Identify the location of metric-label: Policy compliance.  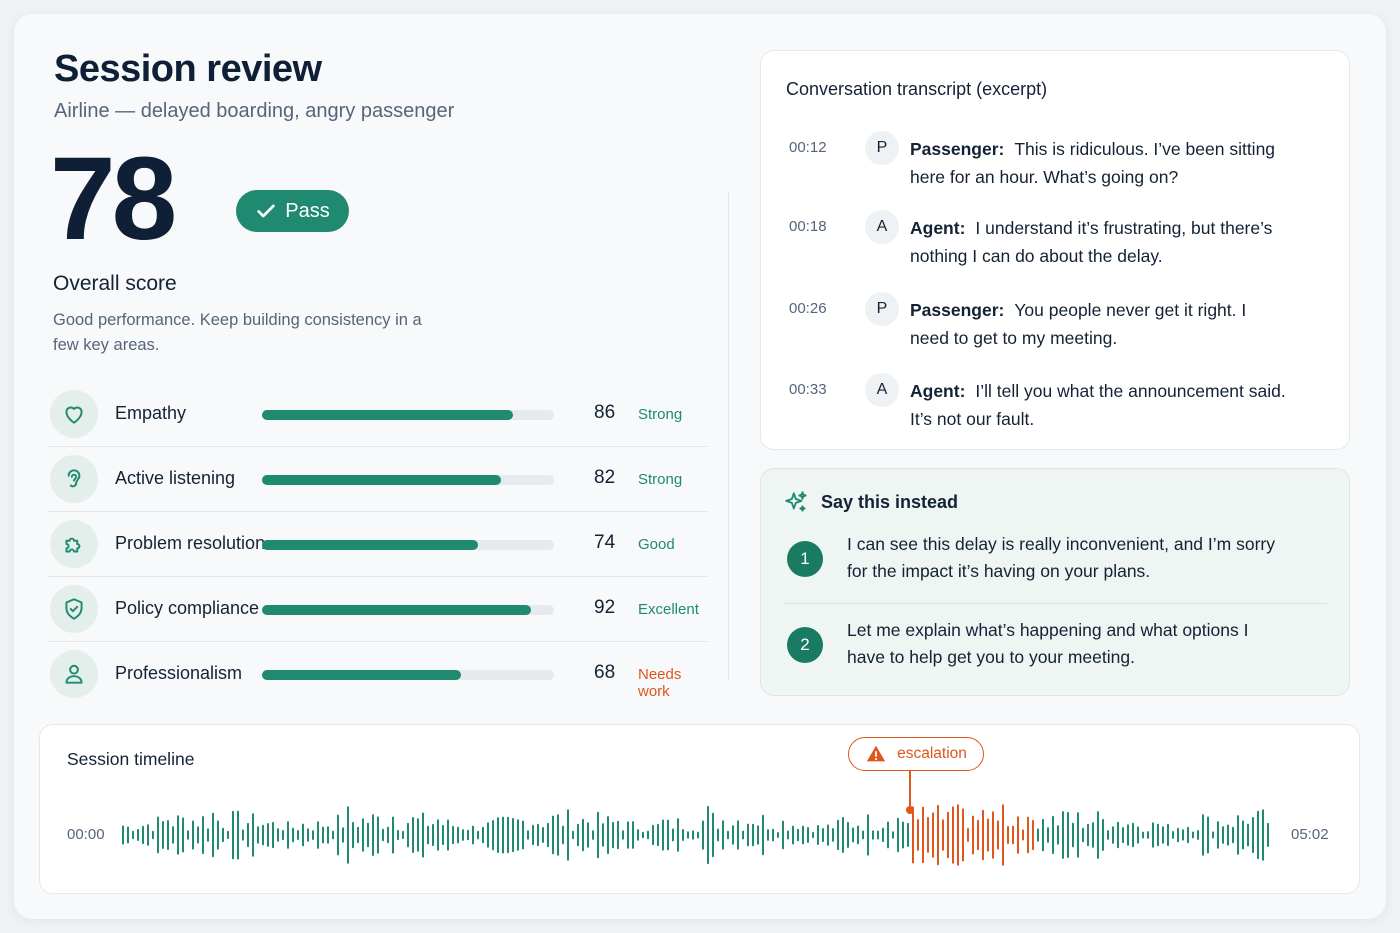
(187, 608).